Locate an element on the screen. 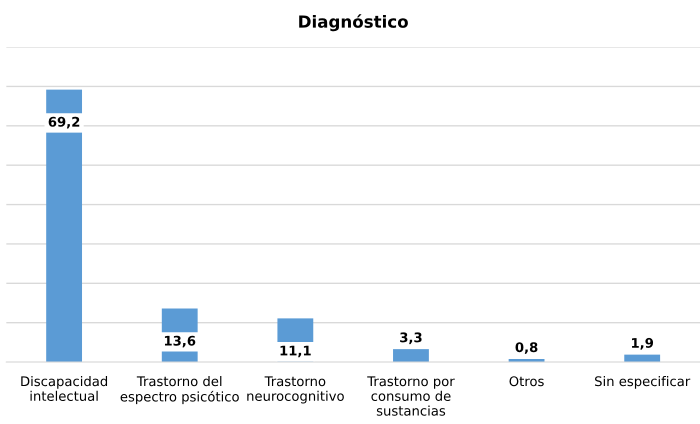  x-tick-label: Trastorno neurocognitivo is located at coordinates (295, 390).